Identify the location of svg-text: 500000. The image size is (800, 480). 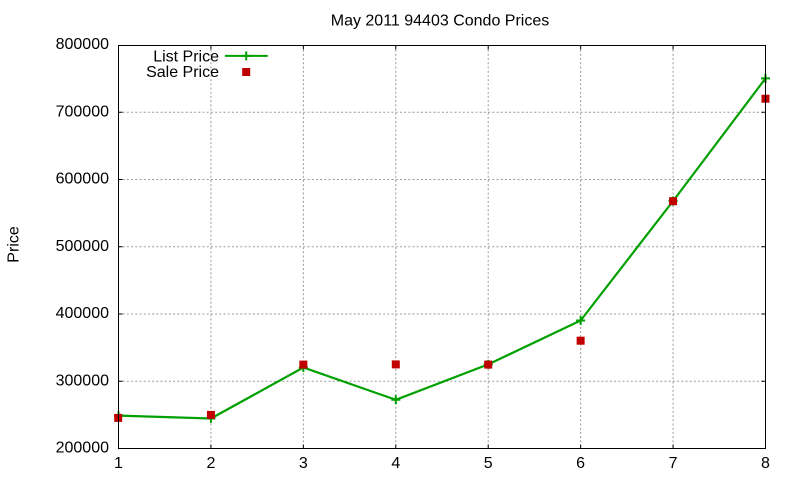
(82, 246).